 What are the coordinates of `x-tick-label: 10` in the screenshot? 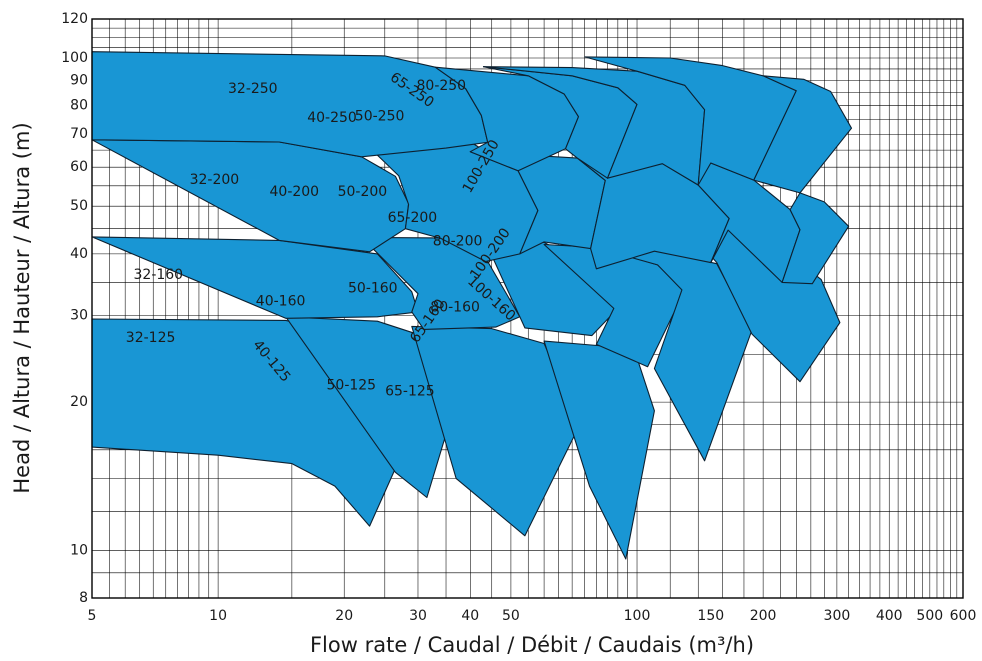 It's located at (218, 616).